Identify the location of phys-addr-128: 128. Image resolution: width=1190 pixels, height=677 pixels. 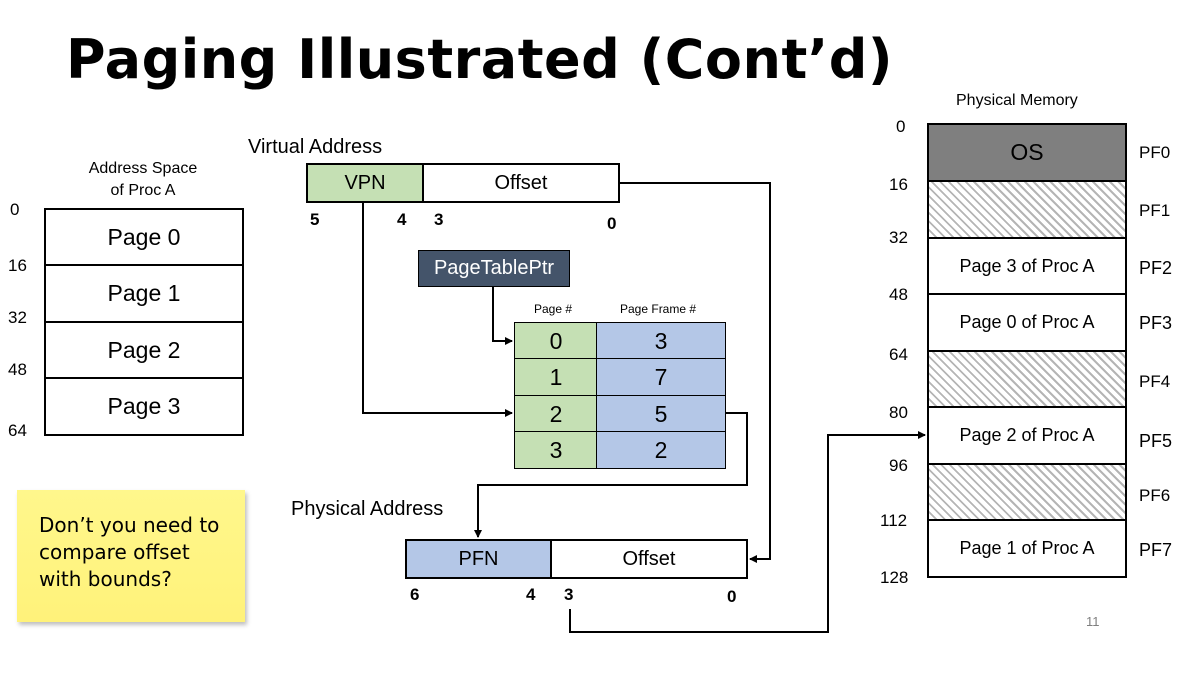
(894, 577).